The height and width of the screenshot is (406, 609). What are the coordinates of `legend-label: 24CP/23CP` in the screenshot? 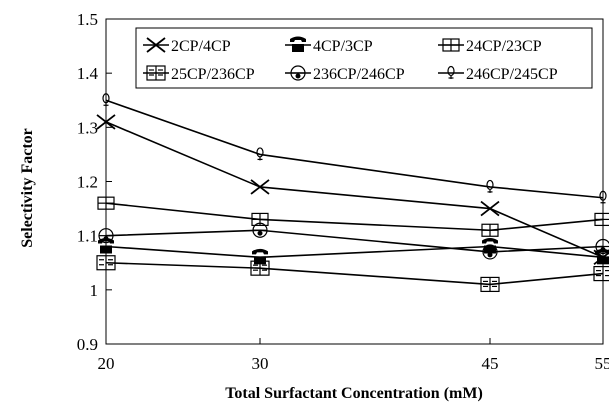 It's located at (504, 46).